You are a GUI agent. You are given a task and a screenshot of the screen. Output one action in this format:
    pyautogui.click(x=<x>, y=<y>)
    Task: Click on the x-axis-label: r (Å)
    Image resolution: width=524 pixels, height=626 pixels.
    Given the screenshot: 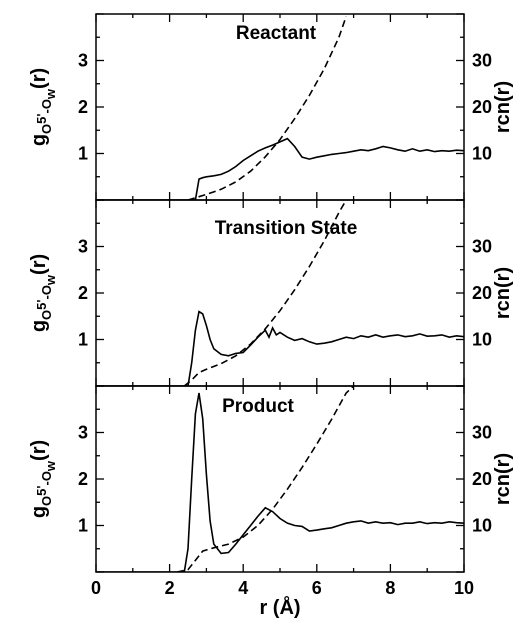 What is the action you would take?
    pyautogui.click(x=279, y=607)
    